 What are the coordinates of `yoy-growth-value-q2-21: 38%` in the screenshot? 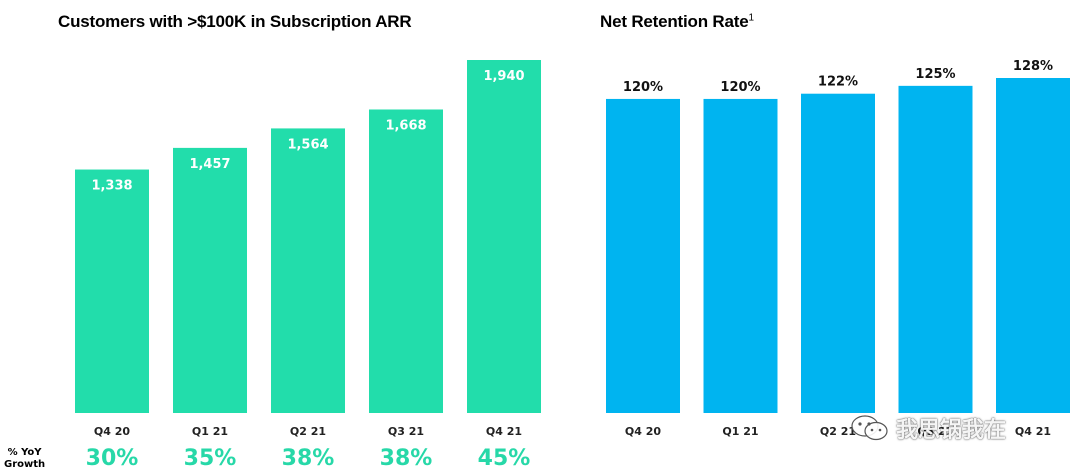 It's located at (308, 458).